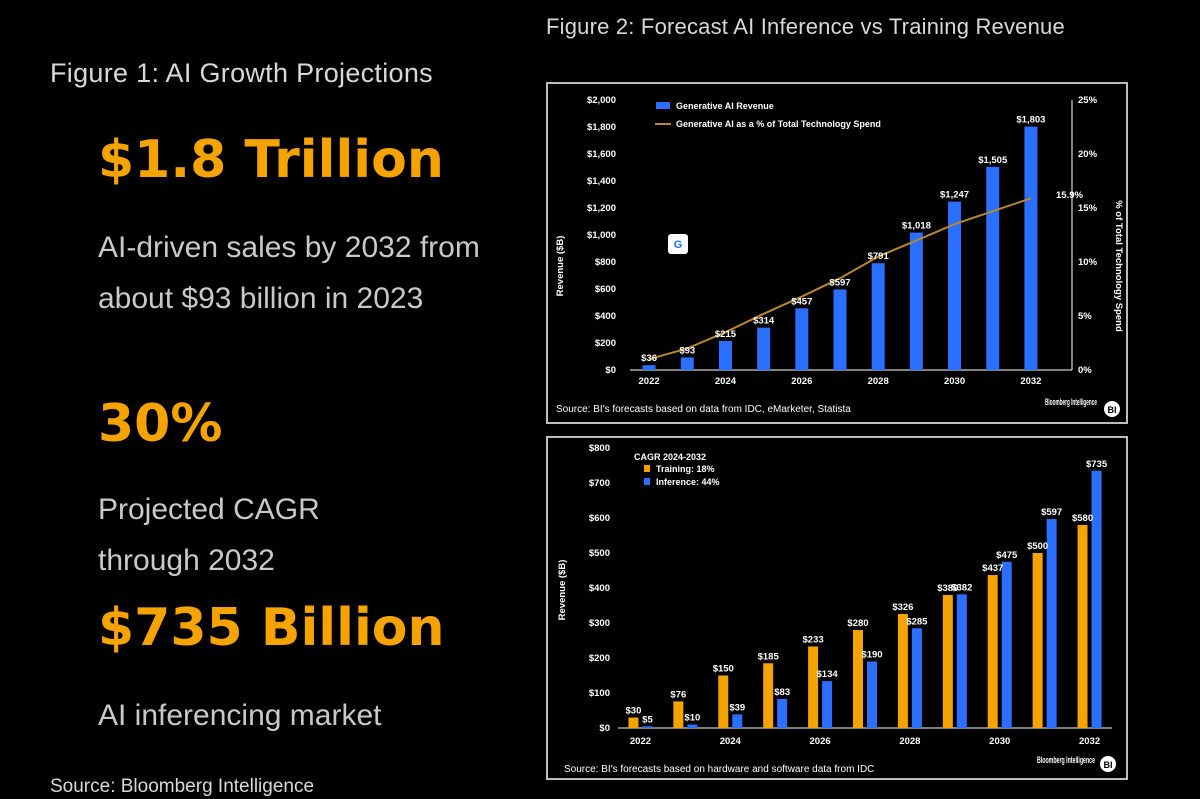 The width and height of the screenshot is (1200, 799). Describe the element at coordinates (647, 719) in the screenshot. I see `inference-bar-label: $5` at that location.